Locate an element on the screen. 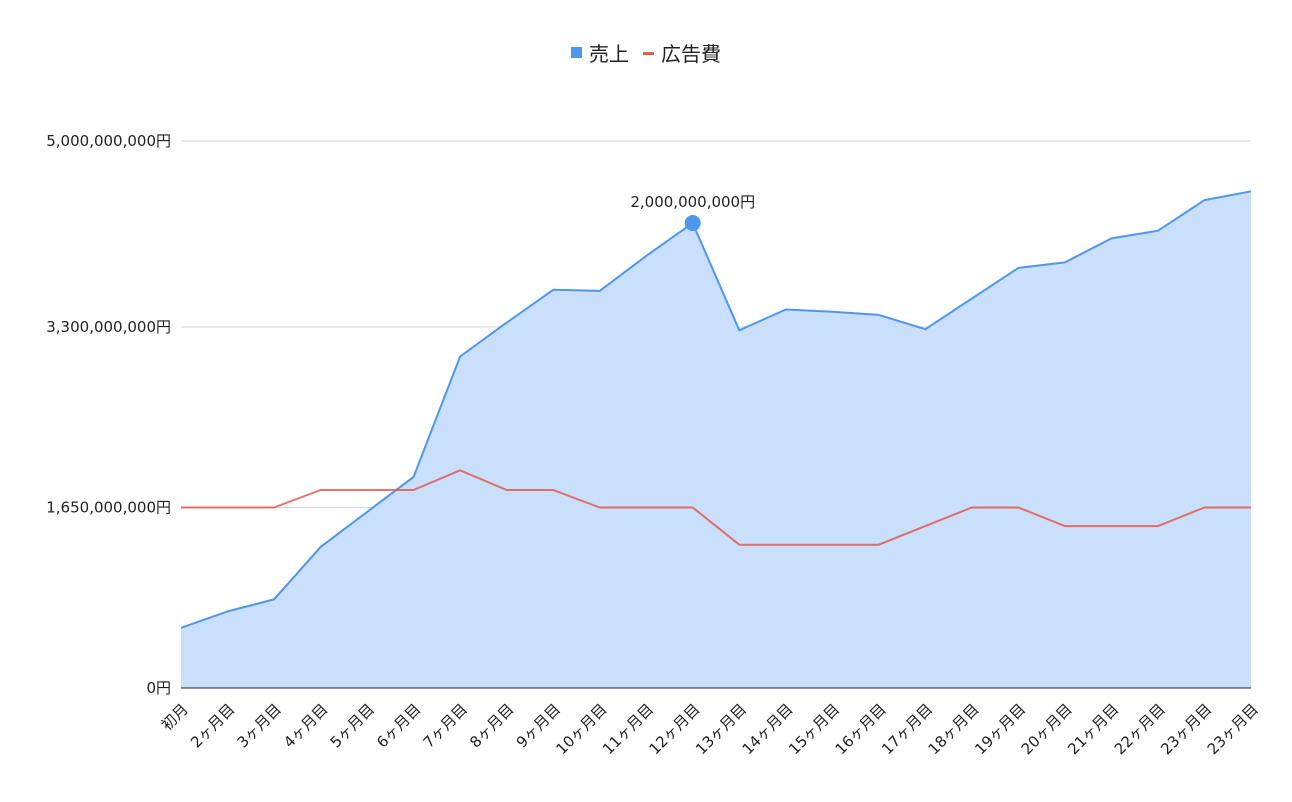 The image size is (1292, 802). y-tick-label: 5,000,000,000円 is located at coordinates (108, 141).